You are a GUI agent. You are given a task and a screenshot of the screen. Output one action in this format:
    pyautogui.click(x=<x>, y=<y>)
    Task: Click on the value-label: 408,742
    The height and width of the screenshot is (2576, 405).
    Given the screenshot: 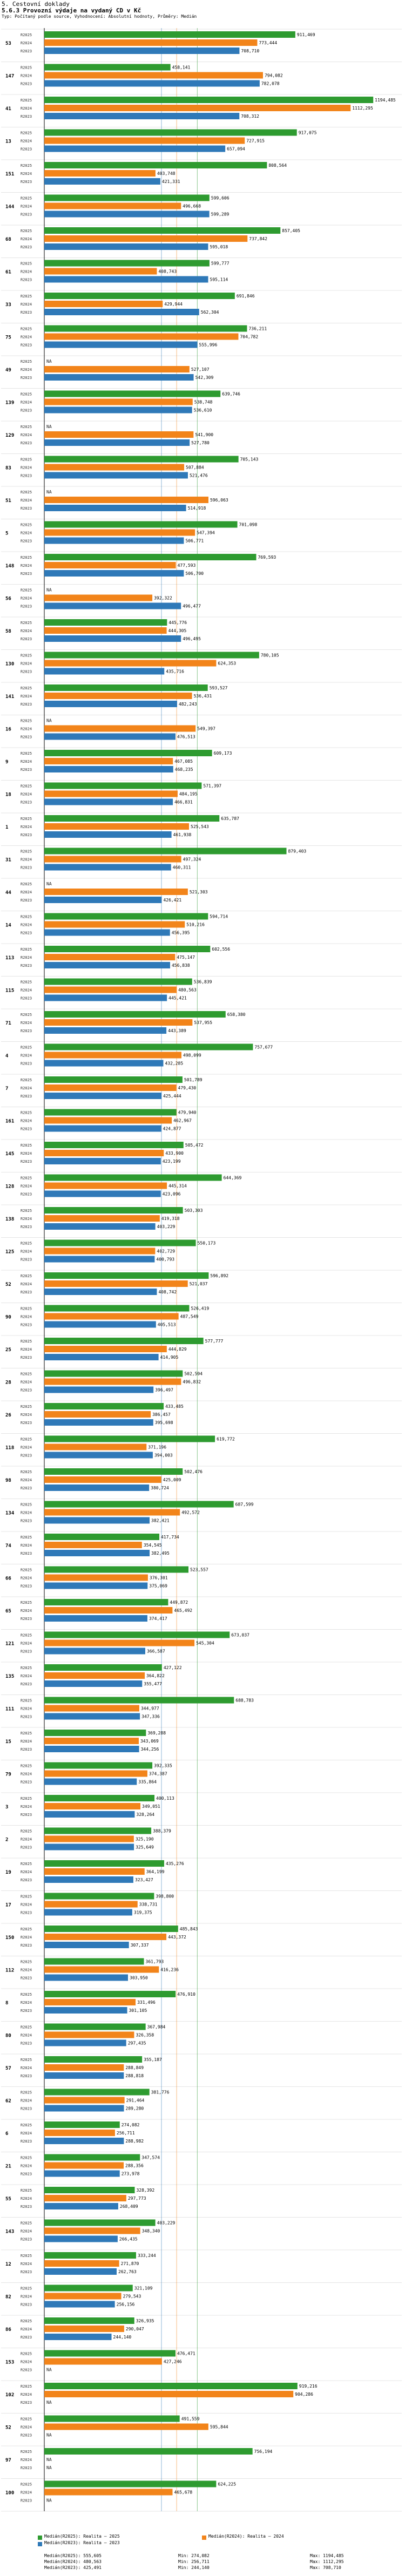 What is the action you would take?
    pyautogui.click(x=167, y=1292)
    